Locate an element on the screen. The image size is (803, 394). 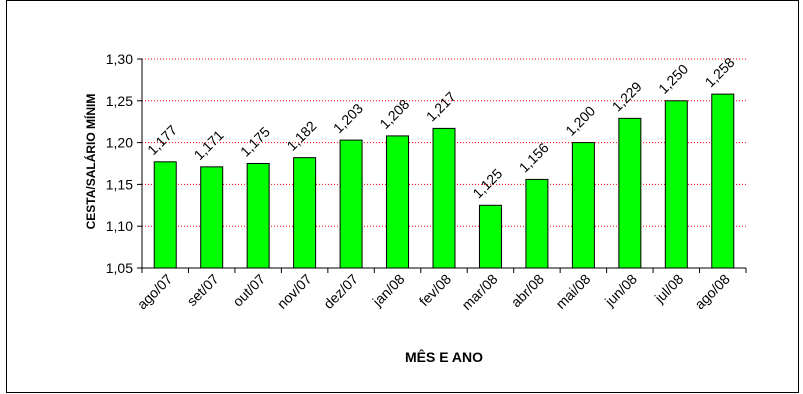
y-tick-labels: 1,05 1,10 1,15 1,20 1,25 1,30 is located at coordinates (119, 163).